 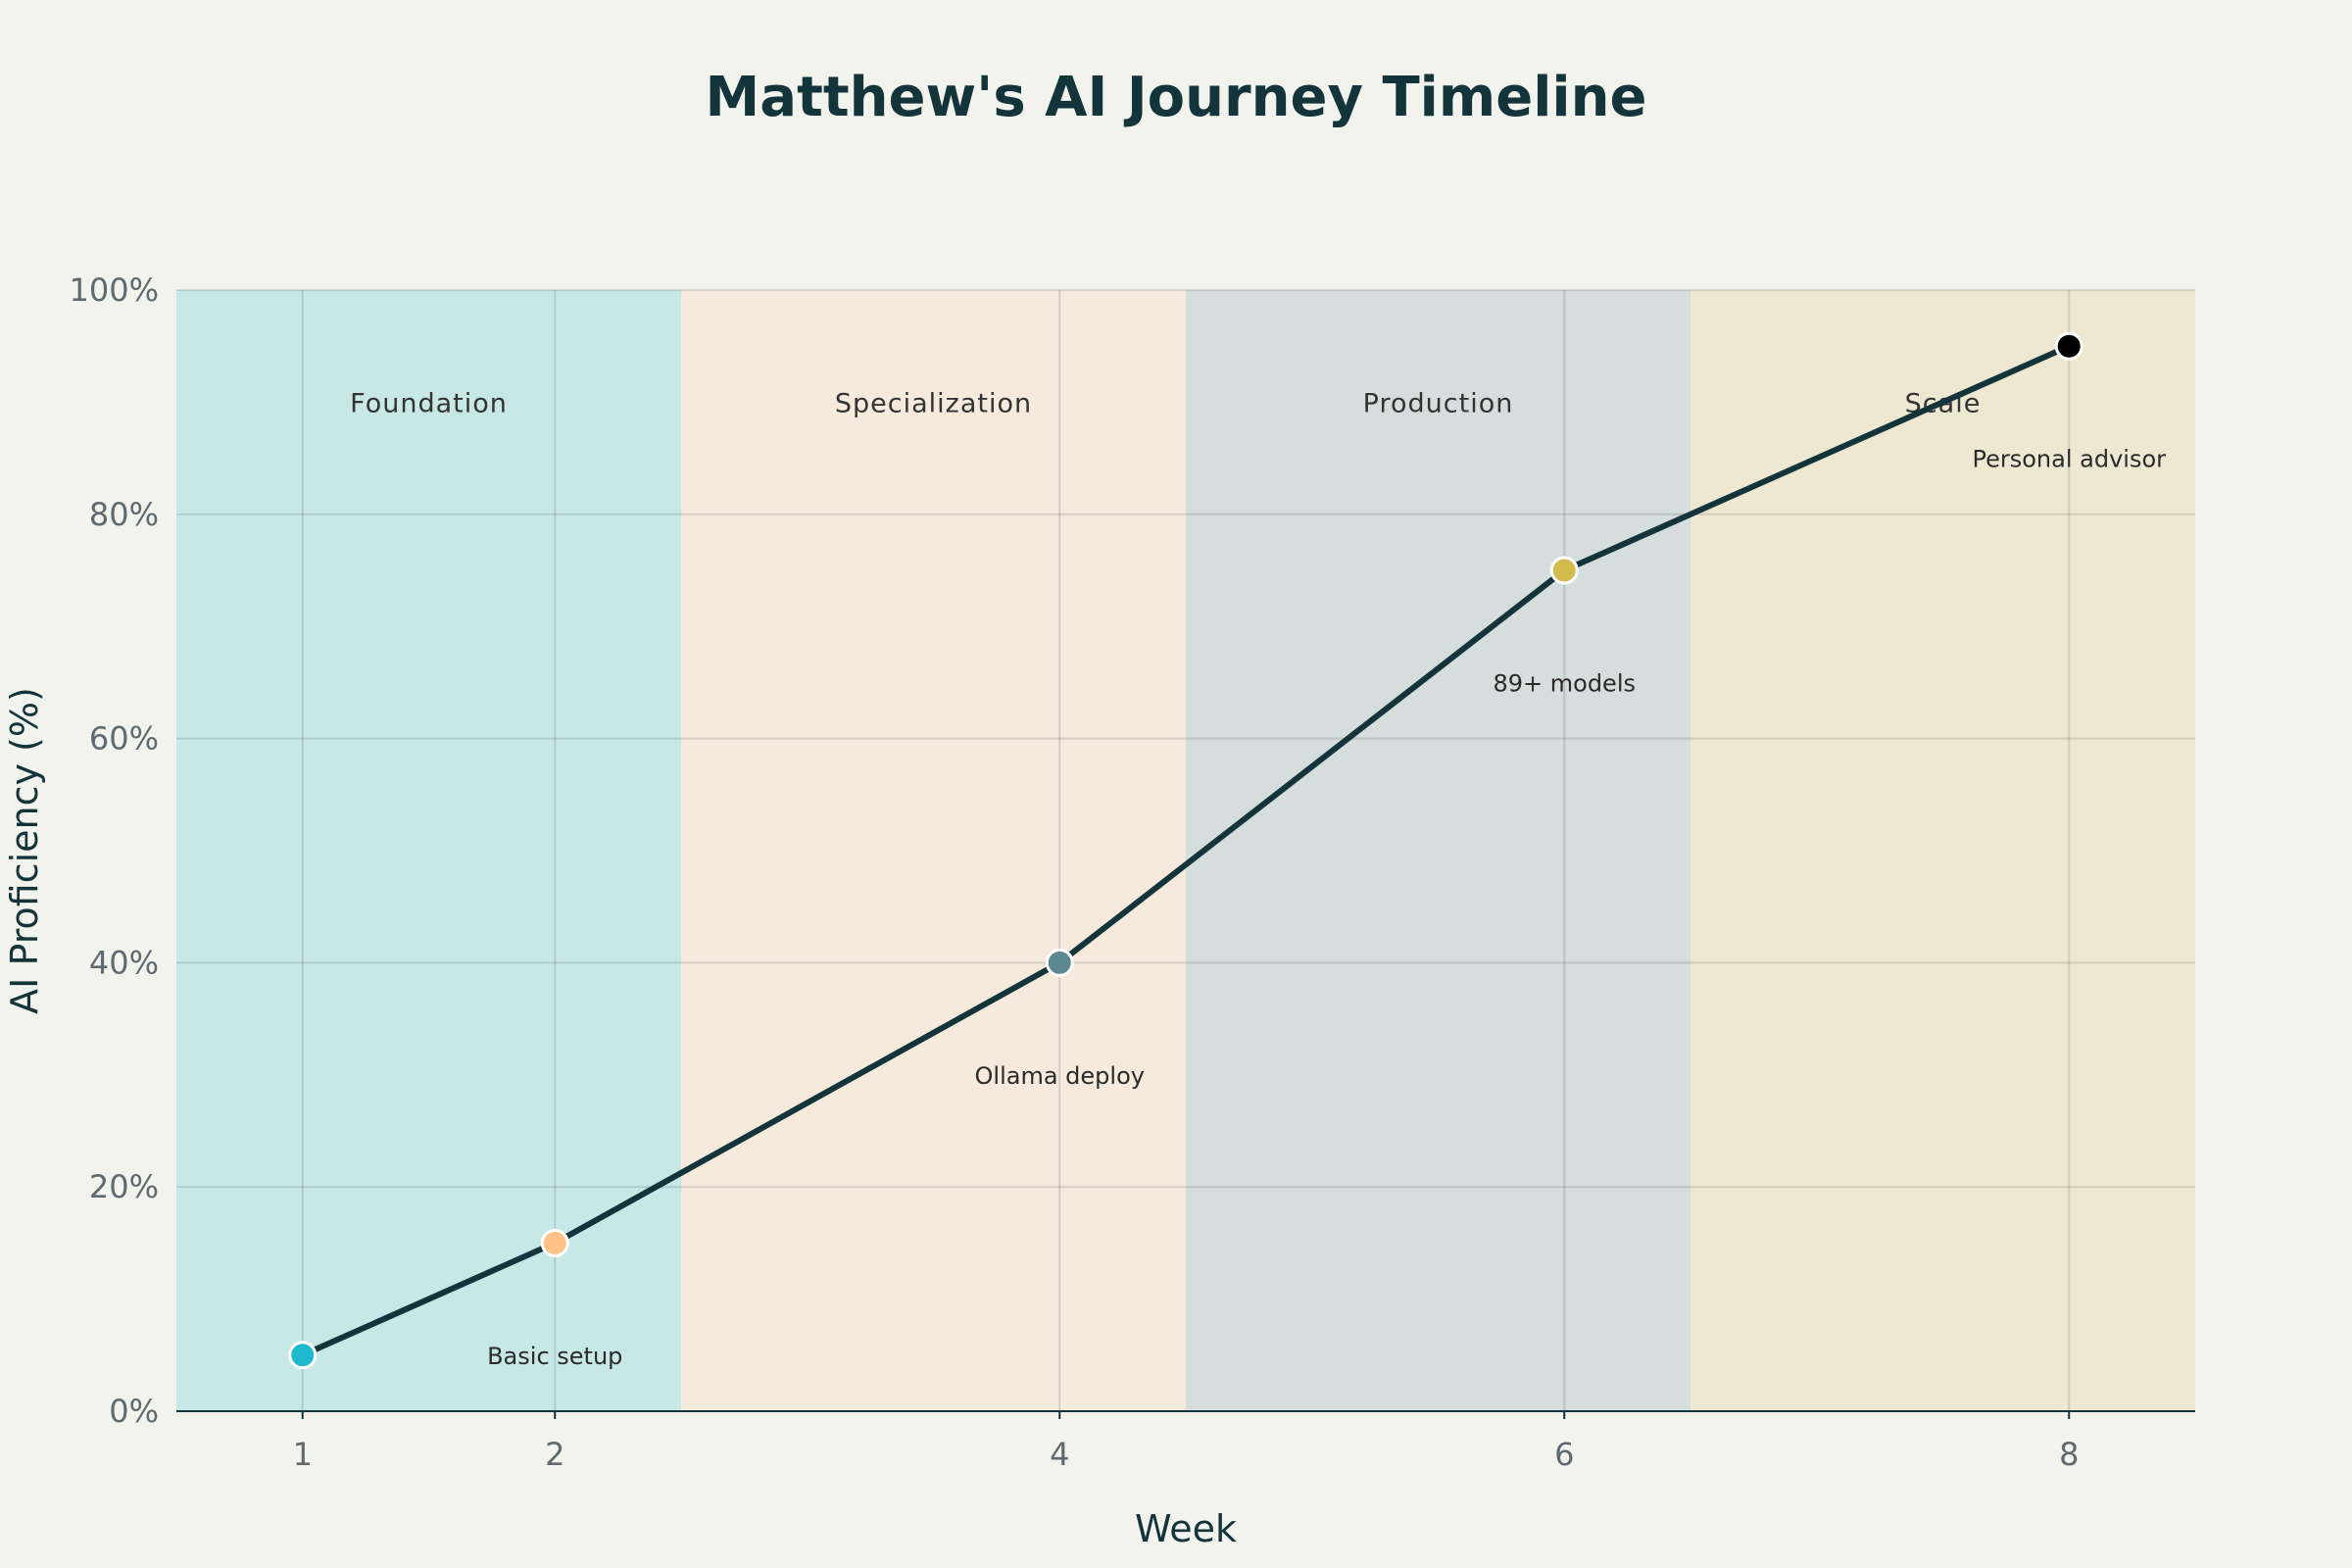 What do you see at coordinates (1564, 683) in the screenshot?
I see `annotation-label: 89+ models` at bounding box center [1564, 683].